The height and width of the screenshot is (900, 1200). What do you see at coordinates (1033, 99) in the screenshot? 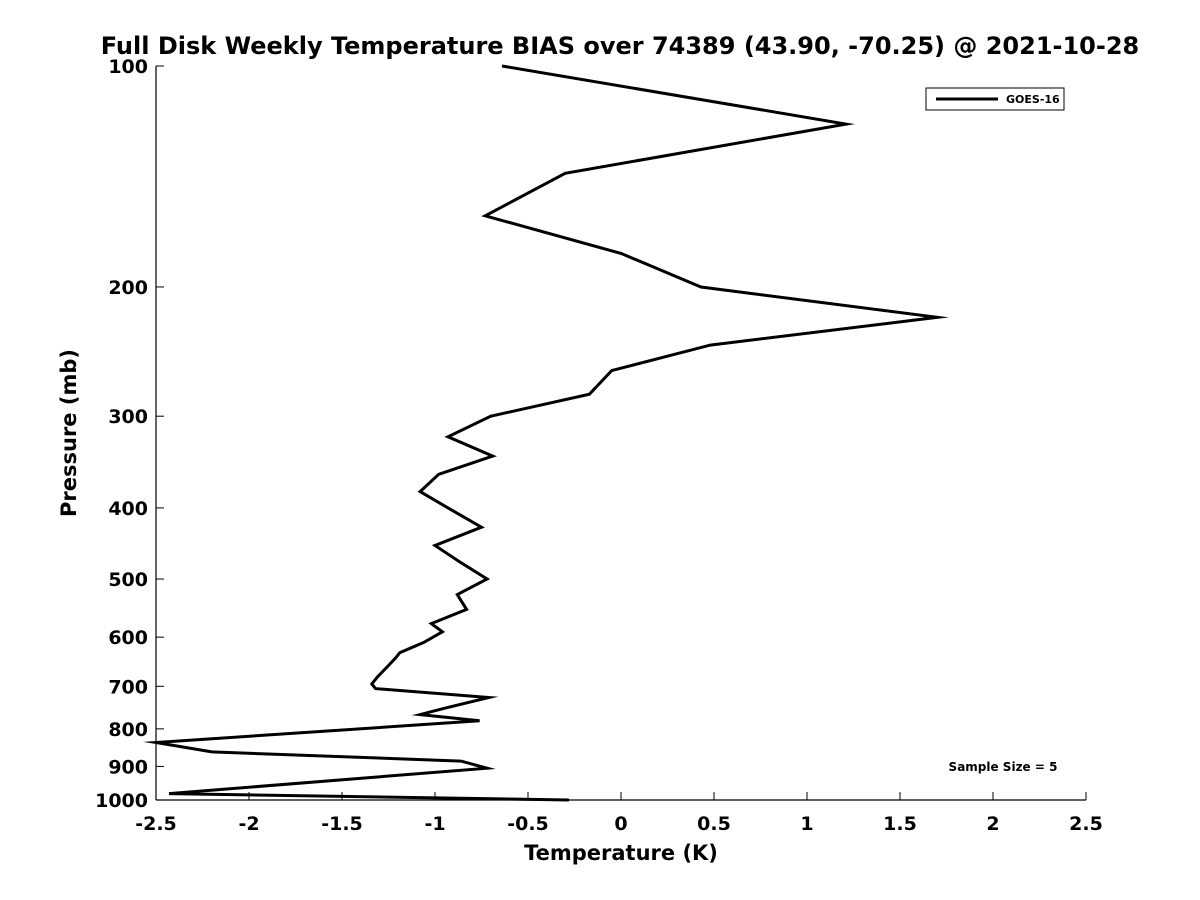
I see `legend-label-goes-16: GOES-16` at bounding box center [1033, 99].